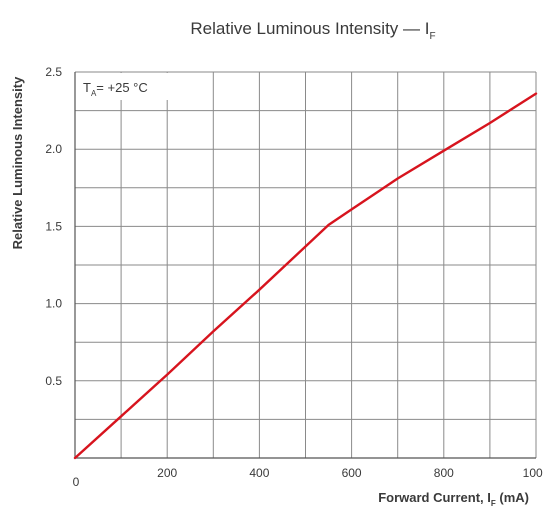 This screenshot has width=543, height=514. What do you see at coordinates (308, 477) in the screenshot?
I see `x-tick-labels: 0 200 400 600 800 1000` at bounding box center [308, 477].